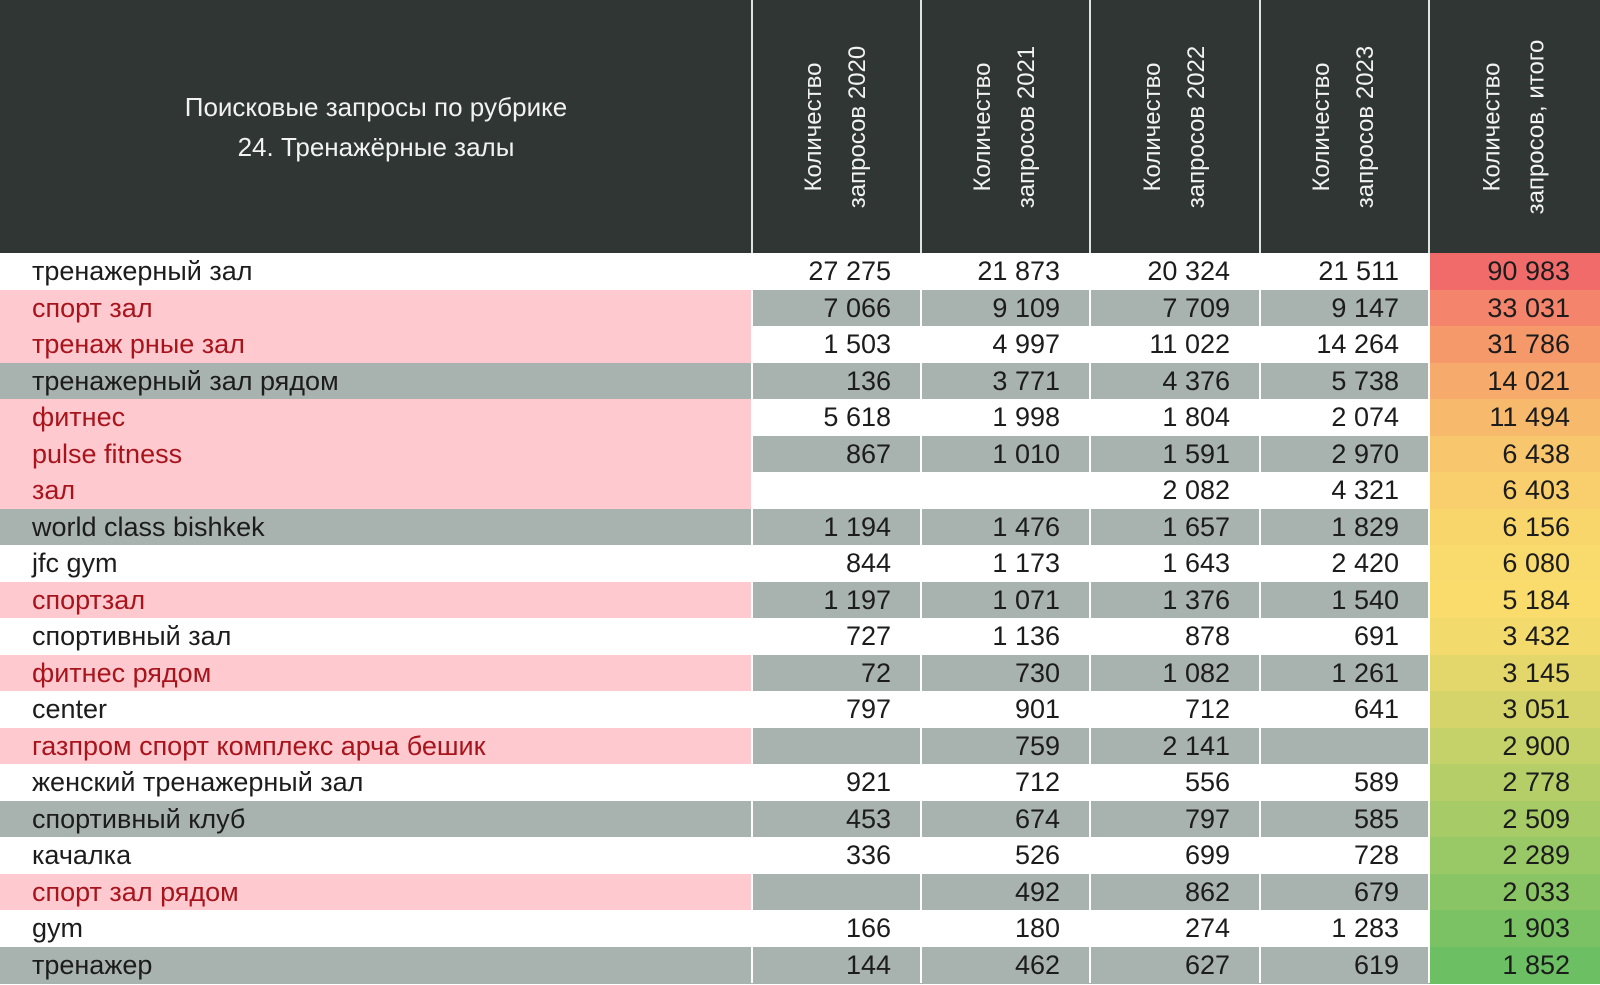 This screenshot has width=1600, height=985. I want to click on table-cell-total: 6 080, so click(1514, 563).